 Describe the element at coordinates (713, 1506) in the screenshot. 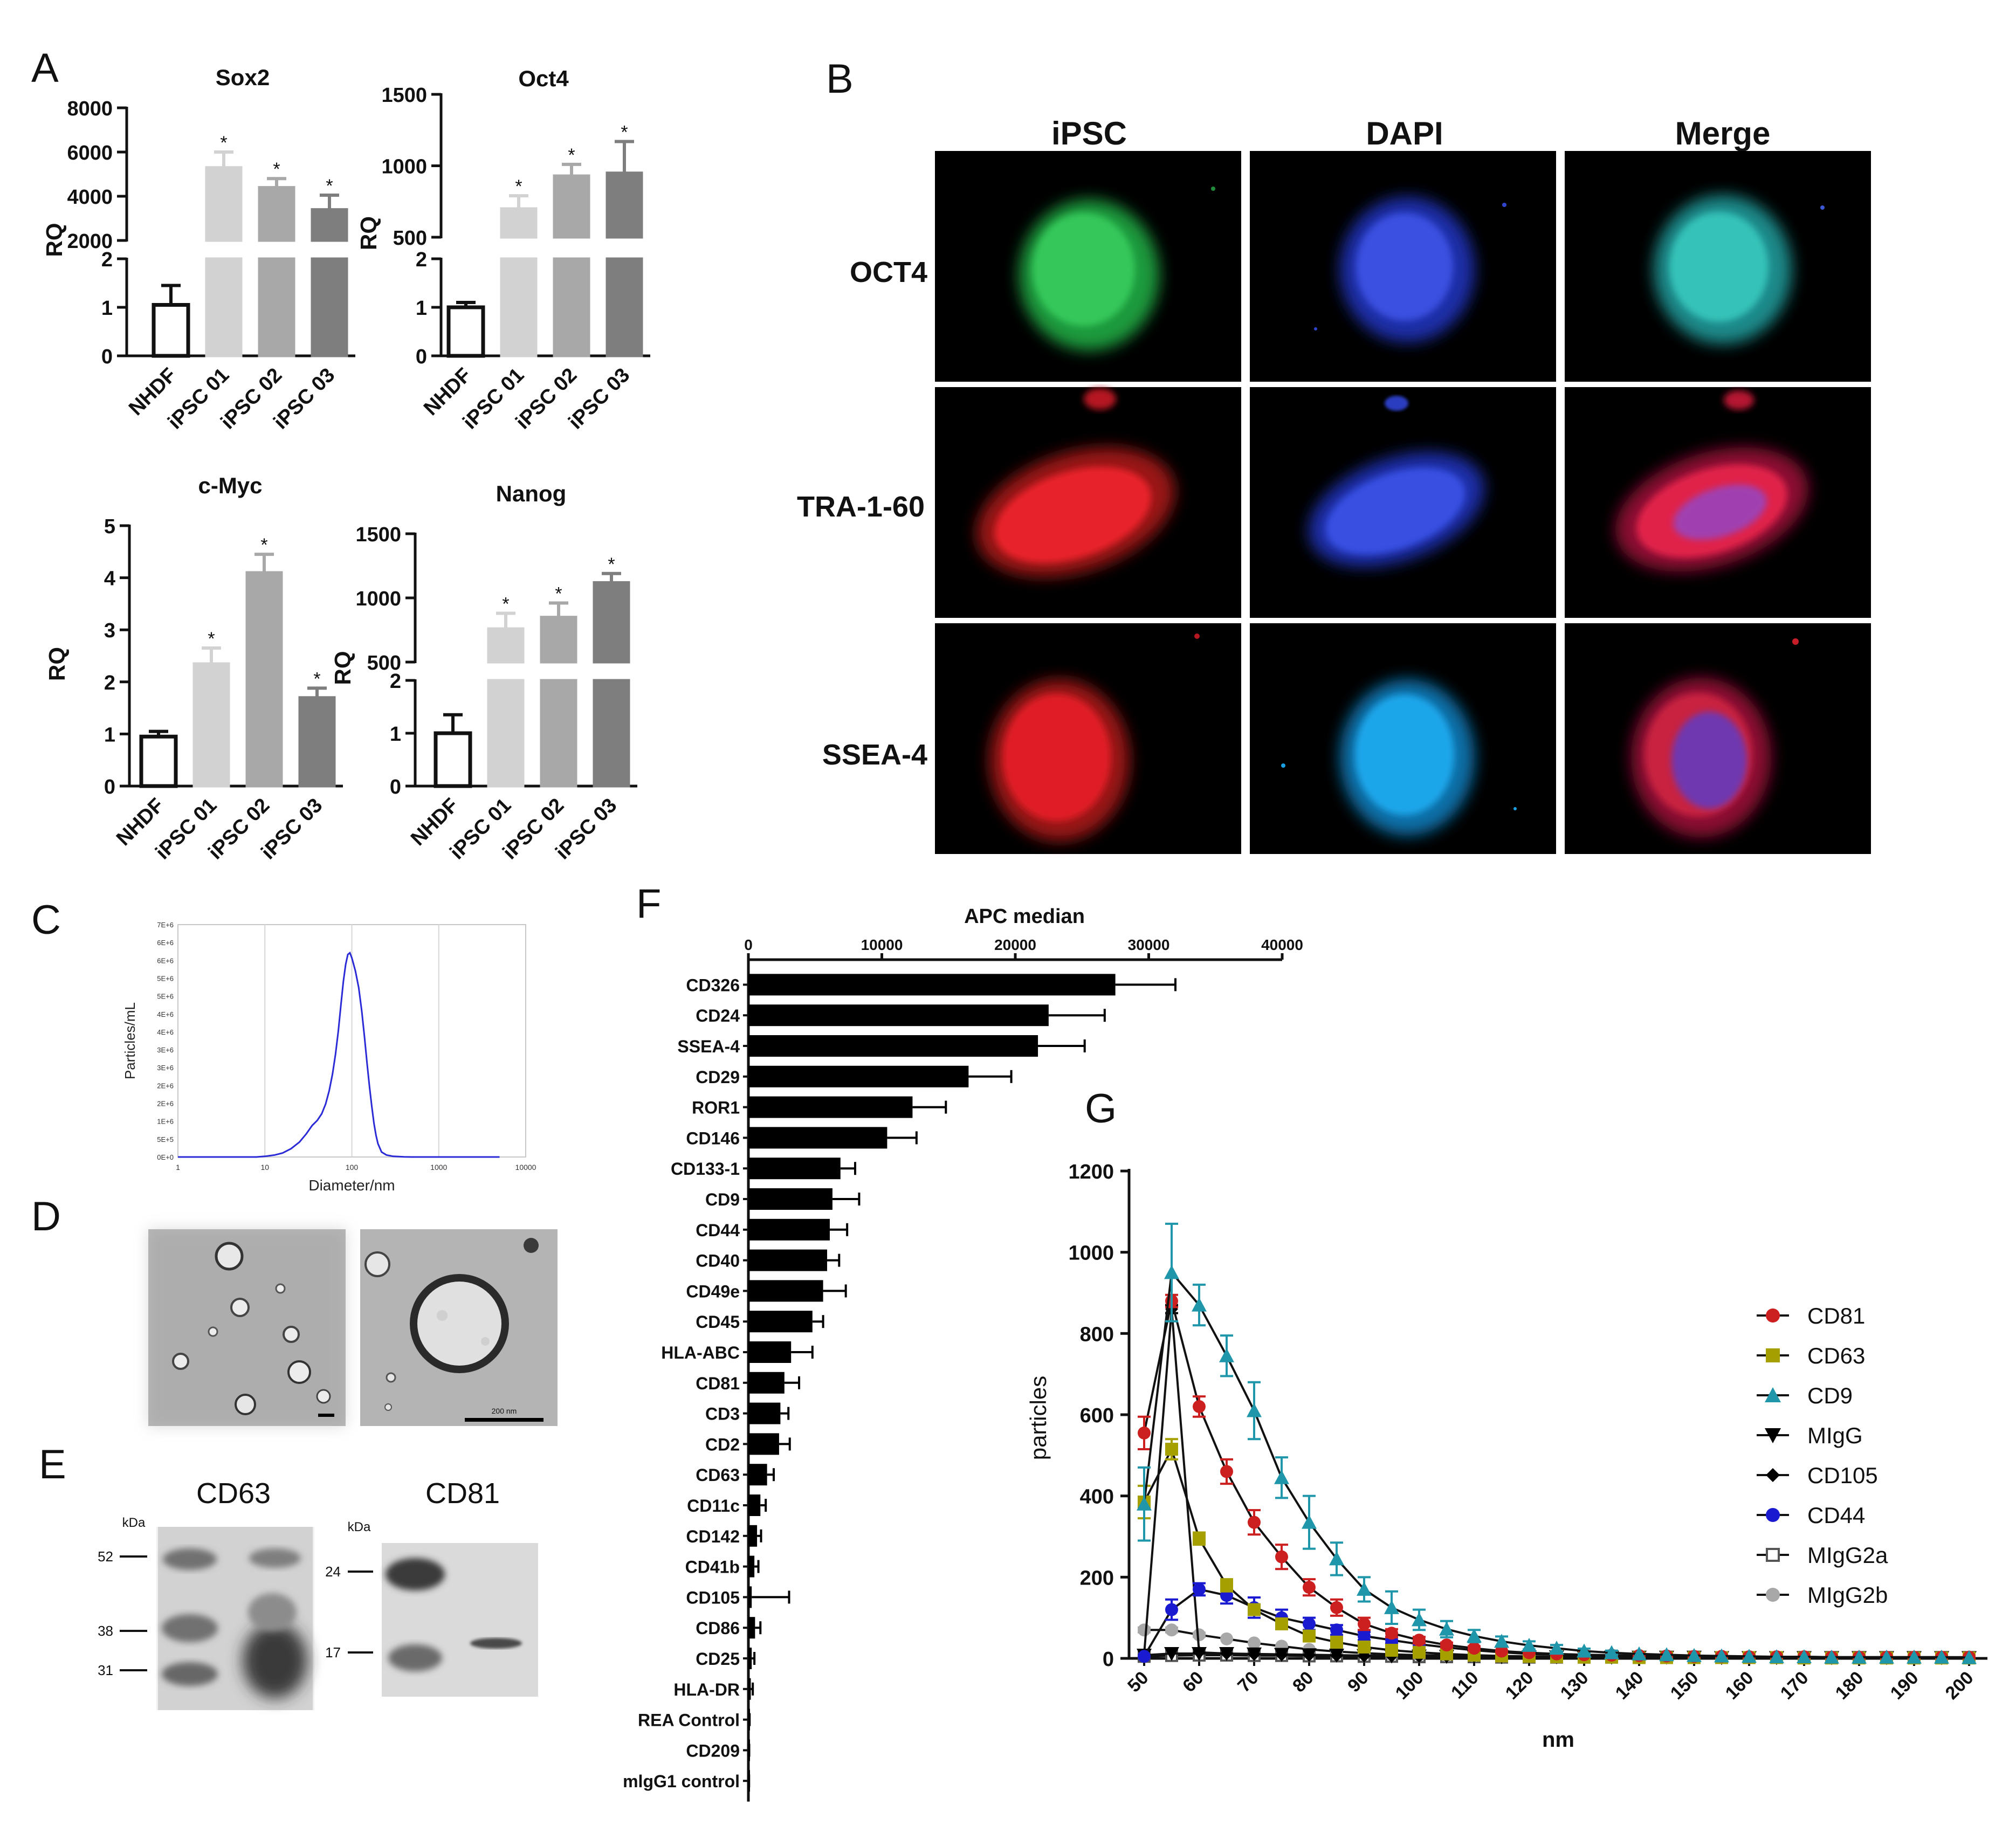

I see `category-label: CD11c` at that location.